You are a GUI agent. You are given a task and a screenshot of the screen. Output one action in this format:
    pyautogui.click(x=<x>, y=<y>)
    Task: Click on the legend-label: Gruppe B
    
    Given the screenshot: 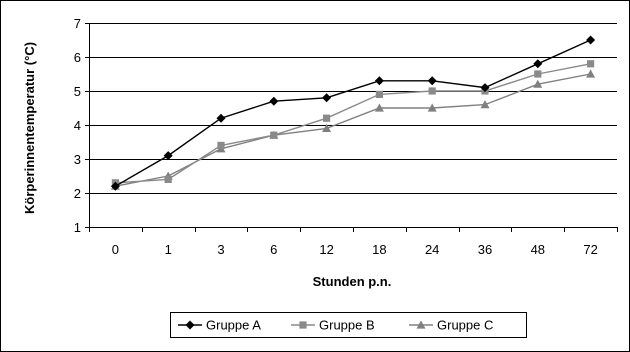 What is the action you would take?
    pyautogui.click(x=347, y=325)
    